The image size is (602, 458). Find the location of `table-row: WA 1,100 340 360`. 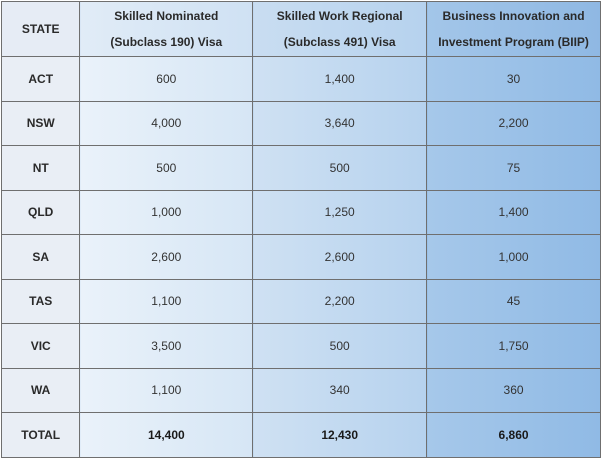

table-row: WA 1,100 340 360 is located at coordinates (300, 390).